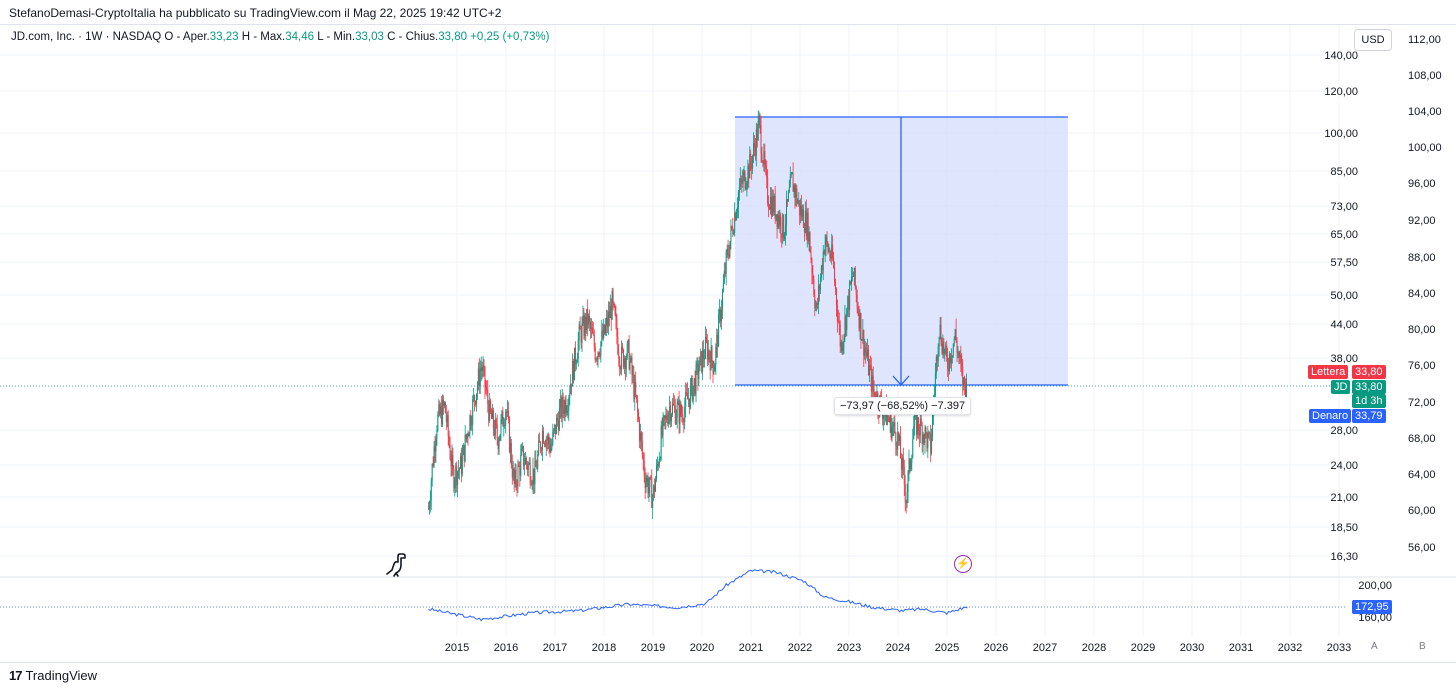 The height and width of the screenshot is (691, 1456). Describe the element at coordinates (1422, 221) in the screenshot. I see `right-price-tick: 92,00` at that location.